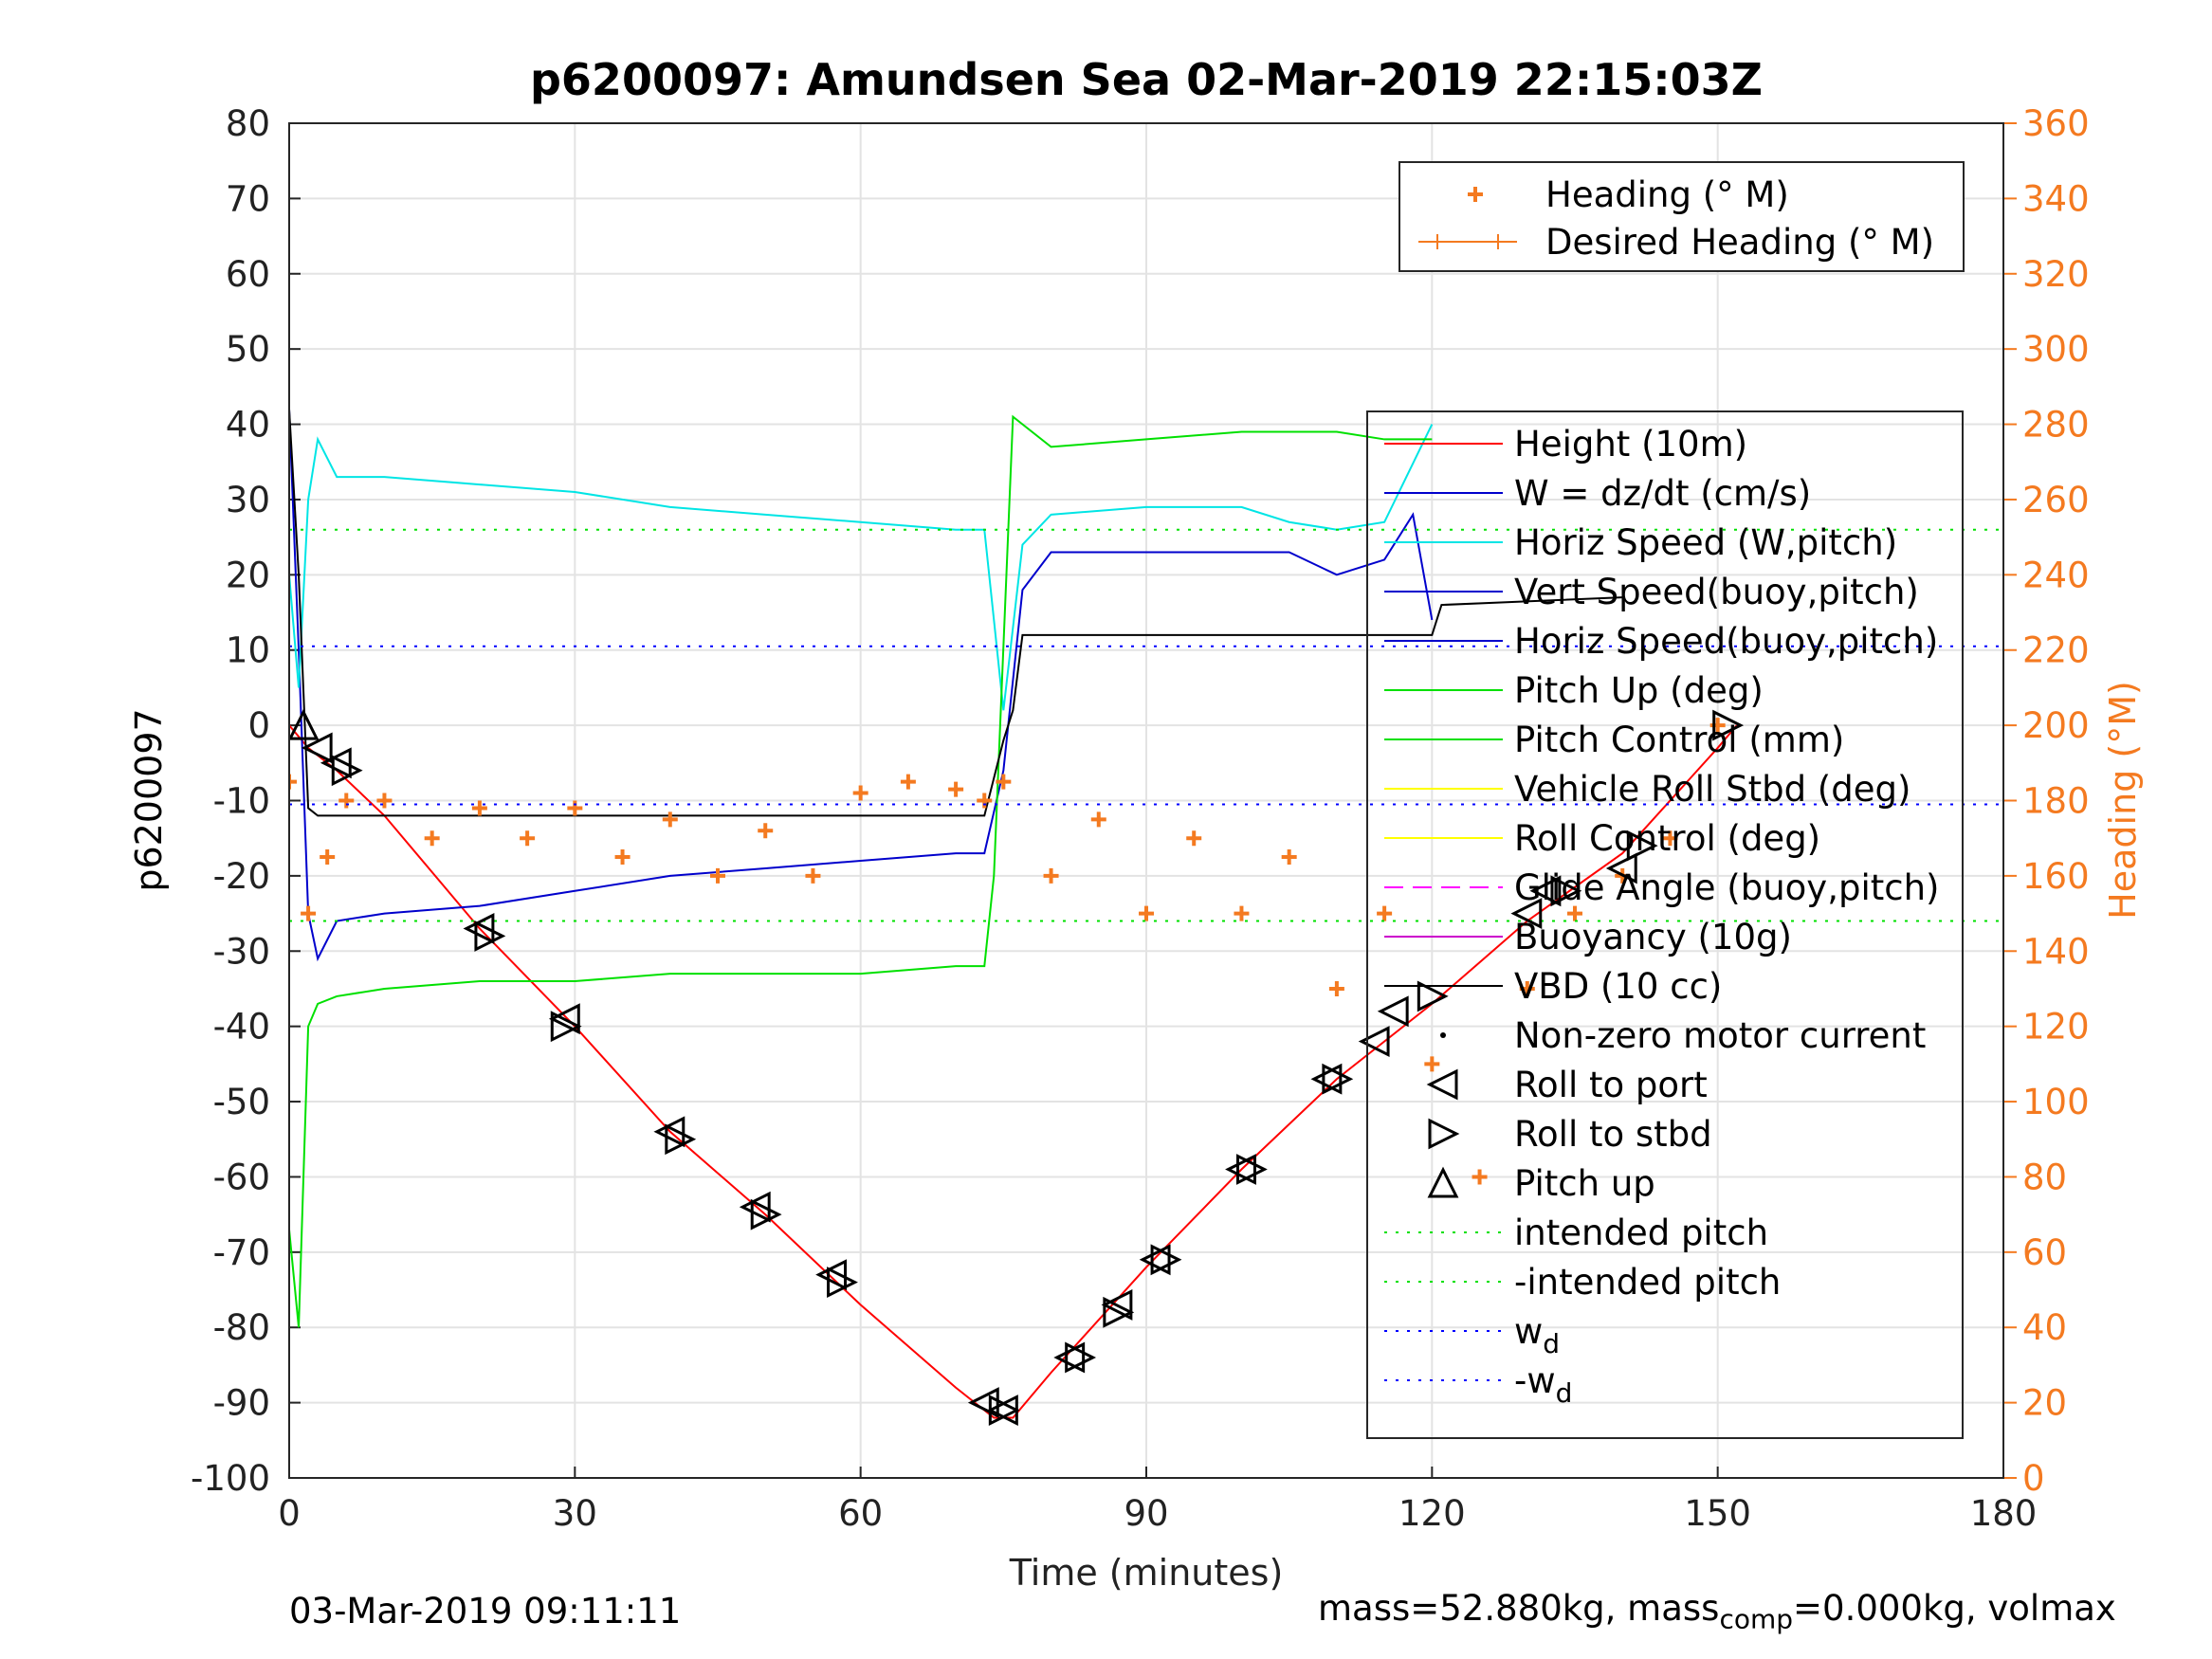 The image size is (2212, 1659). I want to click on footer-mass-prefix: mass=52.880kg, mass, so click(1519, 1608).